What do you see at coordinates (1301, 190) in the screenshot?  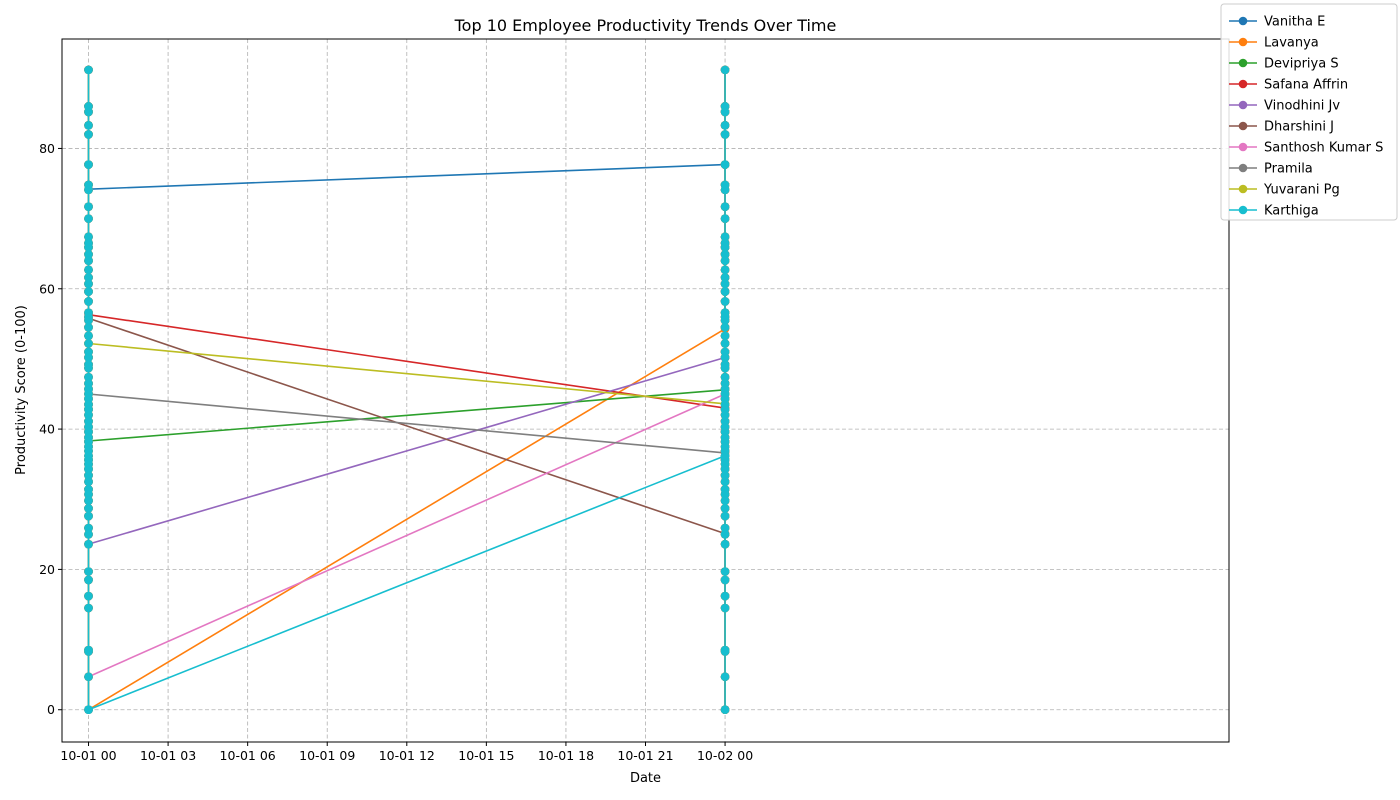 I see `legend-label: Yuvarani Pg` at bounding box center [1301, 190].